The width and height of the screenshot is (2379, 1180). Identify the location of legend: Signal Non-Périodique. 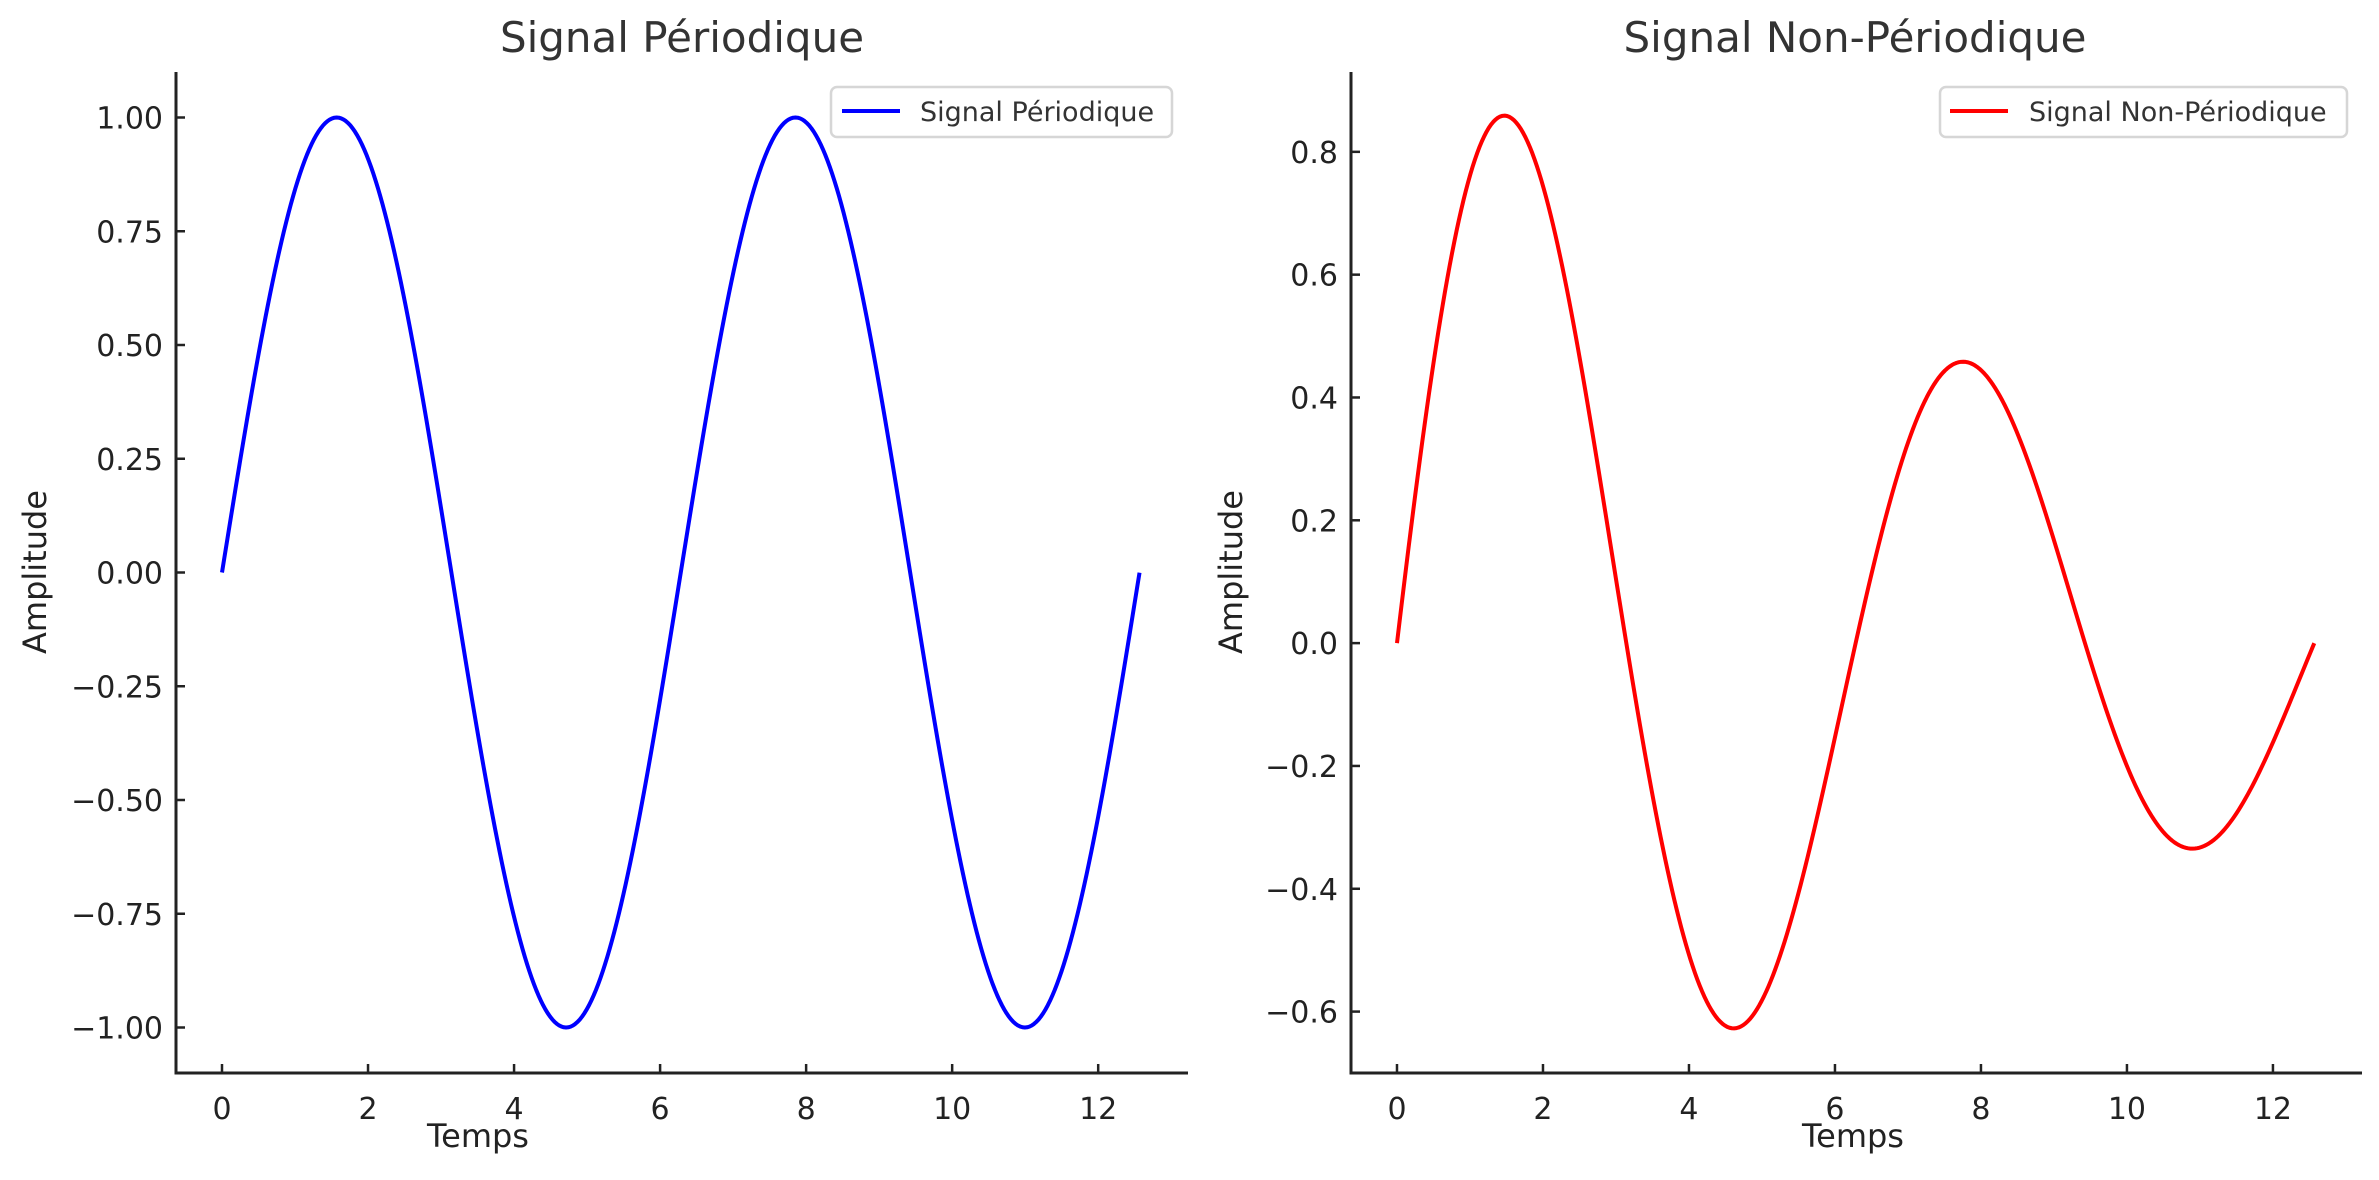
(2143, 112).